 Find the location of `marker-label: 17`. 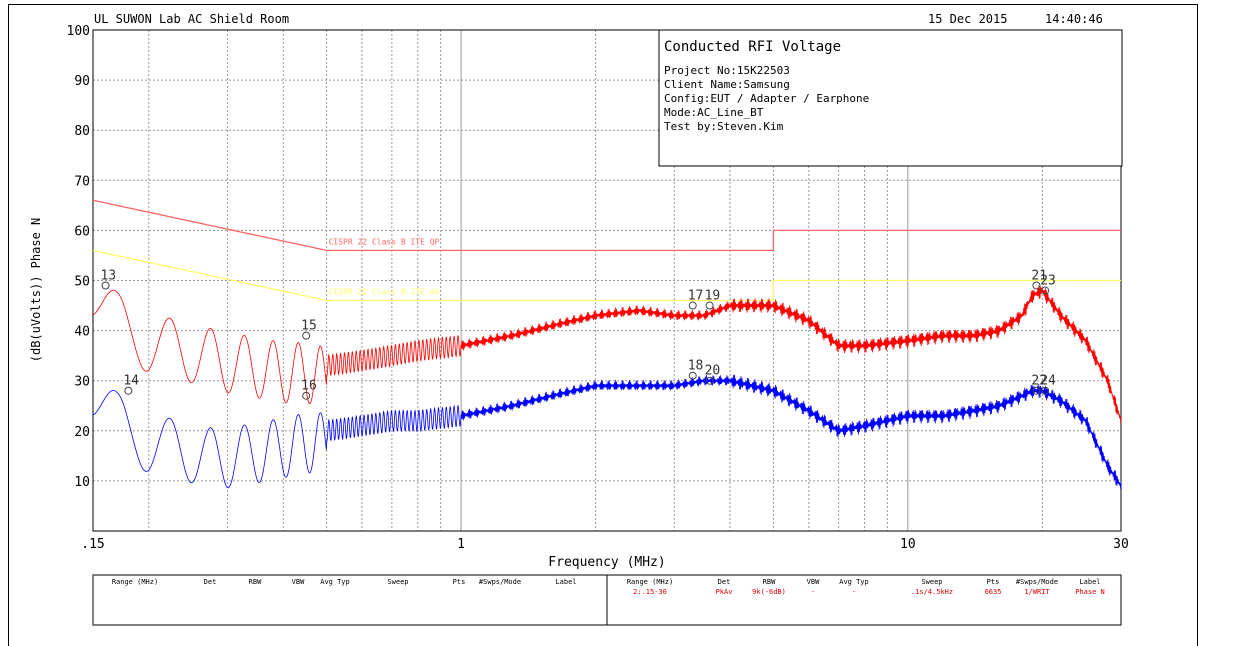

marker-label: 17 is located at coordinates (696, 296).